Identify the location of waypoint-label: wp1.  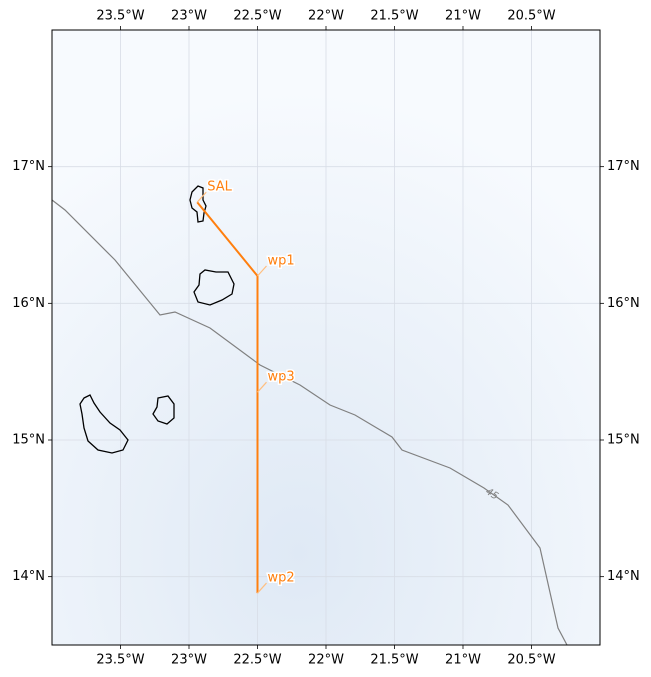
(281, 261).